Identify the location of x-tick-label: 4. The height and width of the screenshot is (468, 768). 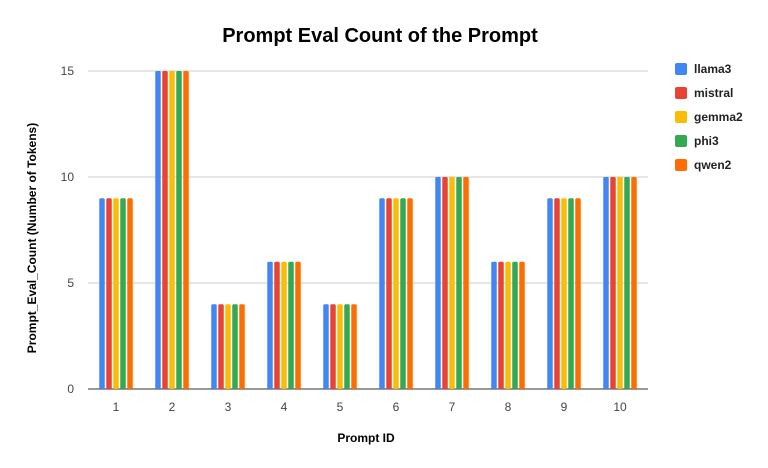
(284, 407).